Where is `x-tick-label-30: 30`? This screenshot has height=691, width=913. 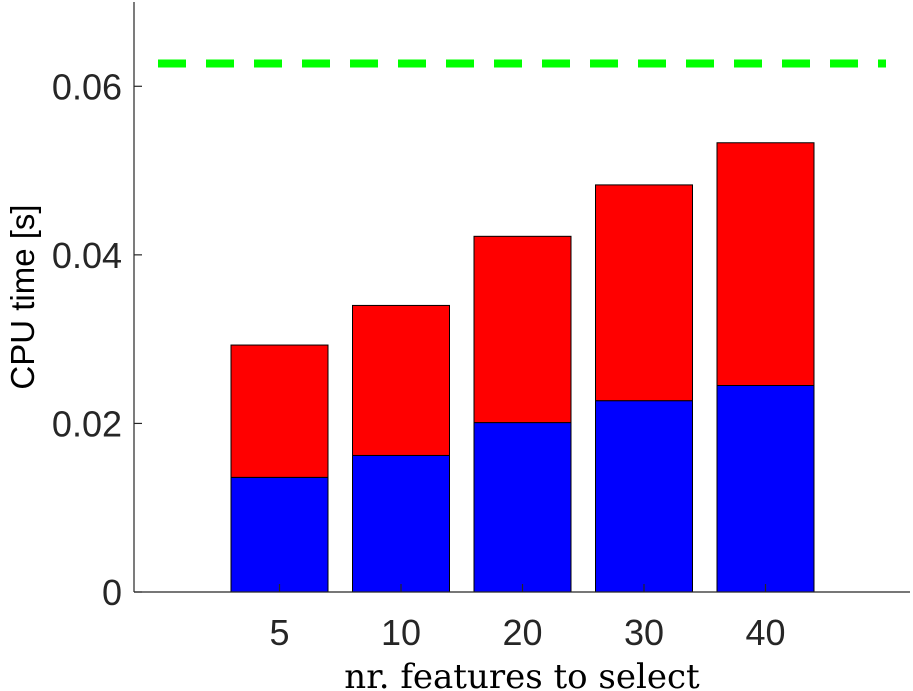 x-tick-label-30: 30 is located at coordinates (644, 632).